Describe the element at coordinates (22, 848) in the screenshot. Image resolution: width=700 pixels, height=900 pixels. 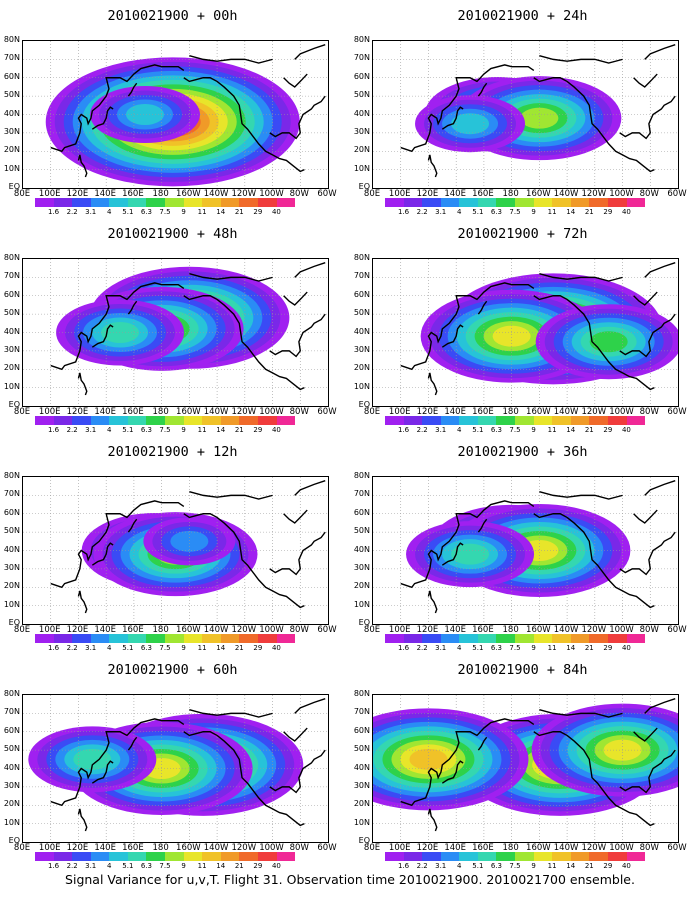
I see `x-tick-label: 80E` at that location.